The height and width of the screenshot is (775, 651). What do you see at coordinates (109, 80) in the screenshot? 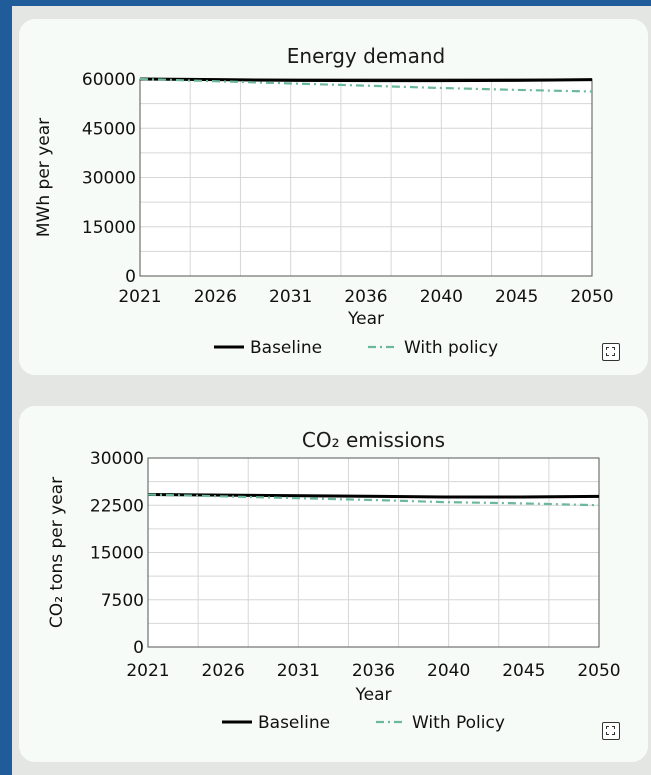
I see `y-tick-label: 60000` at bounding box center [109, 80].